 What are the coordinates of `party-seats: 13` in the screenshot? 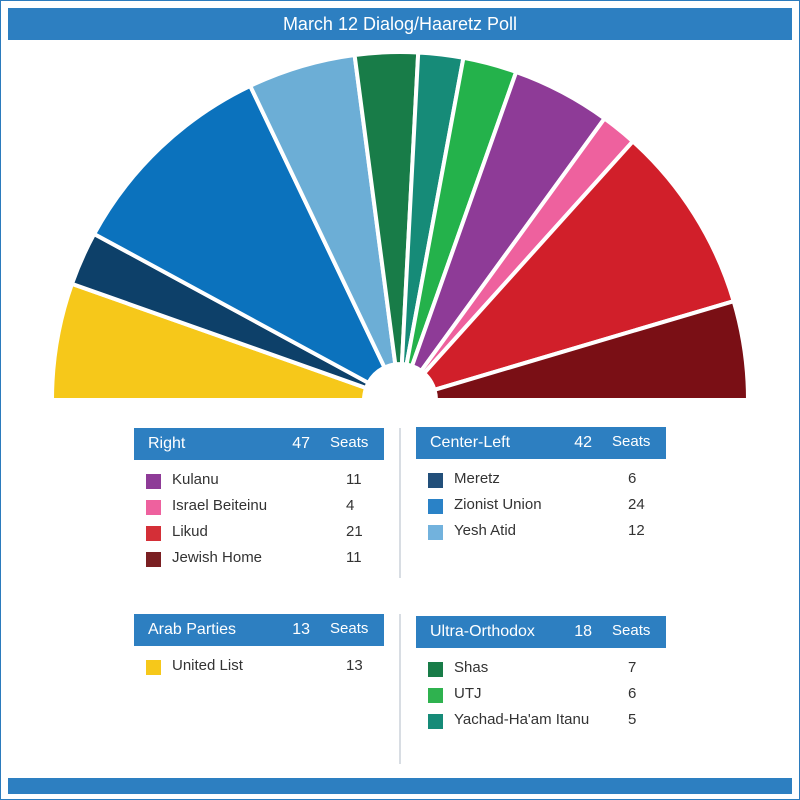 It's located at (354, 665).